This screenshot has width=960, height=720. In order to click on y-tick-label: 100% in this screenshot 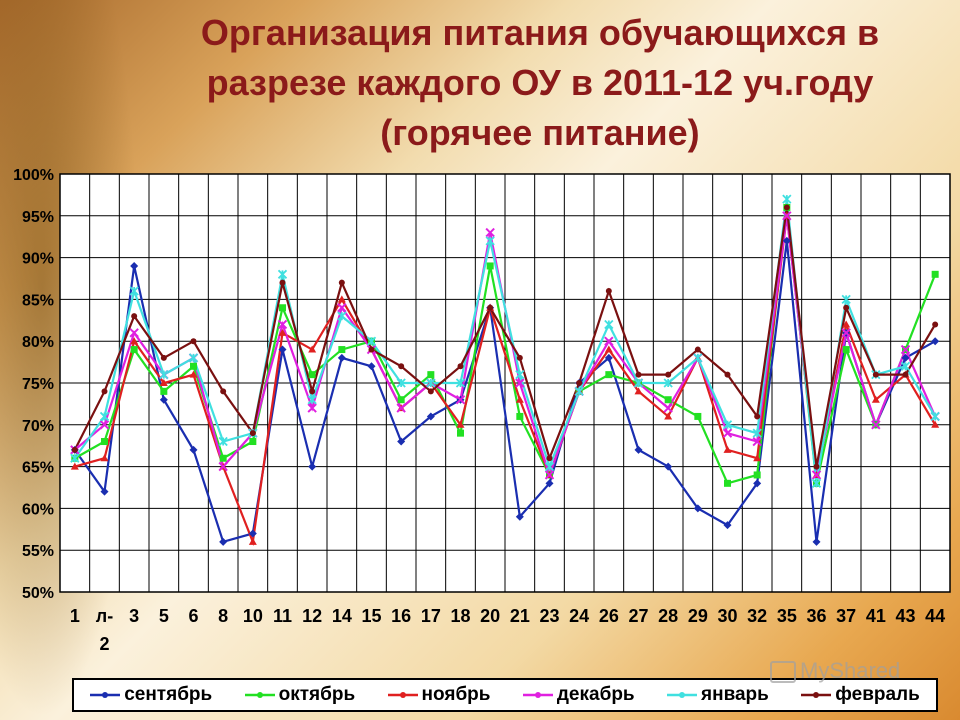, I will do `click(33, 175)`.